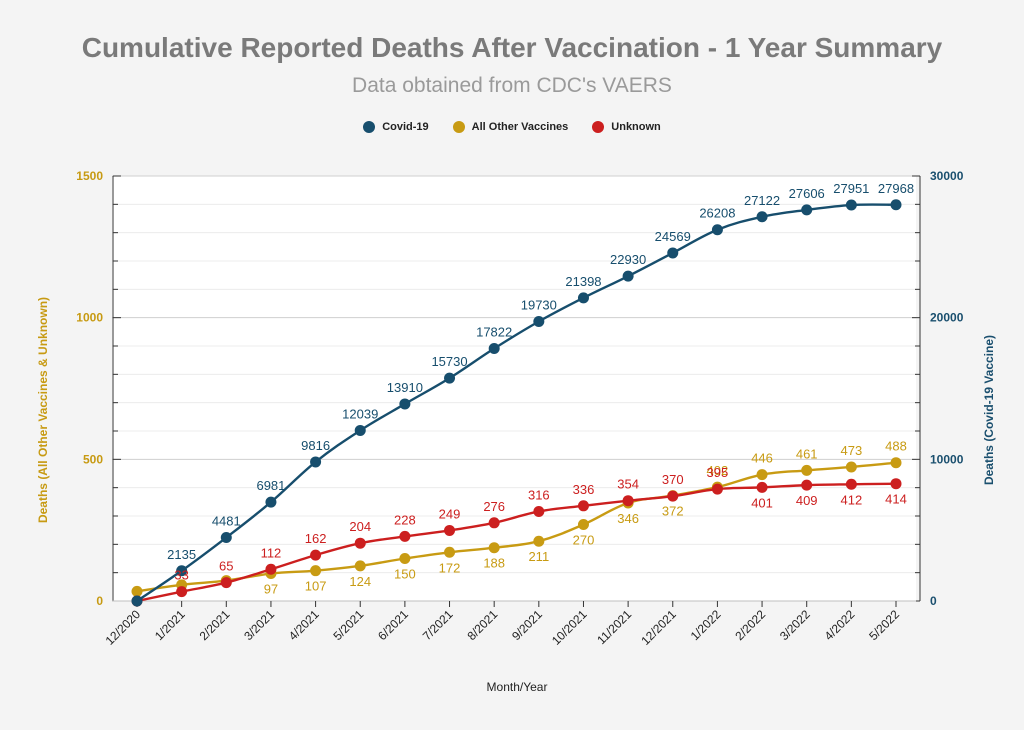 The width and height of the screenshot is (1024, 730). Describe the element at coordinates (405, 127) in the screenshot. I see `legend-label-covid: Covid-19` at that location.